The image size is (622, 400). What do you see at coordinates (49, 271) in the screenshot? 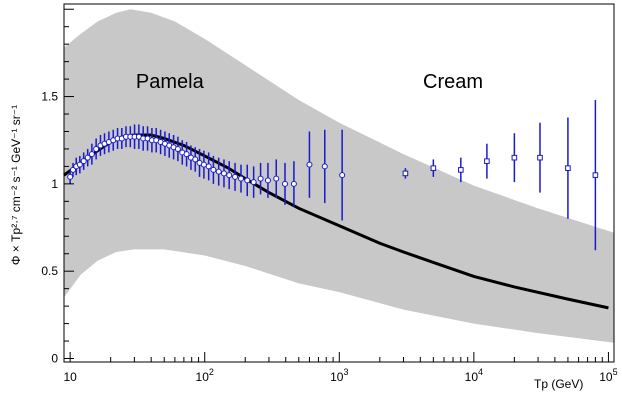
I see `y-tick-label-1: 0.5` at bounding box center [49, 271].